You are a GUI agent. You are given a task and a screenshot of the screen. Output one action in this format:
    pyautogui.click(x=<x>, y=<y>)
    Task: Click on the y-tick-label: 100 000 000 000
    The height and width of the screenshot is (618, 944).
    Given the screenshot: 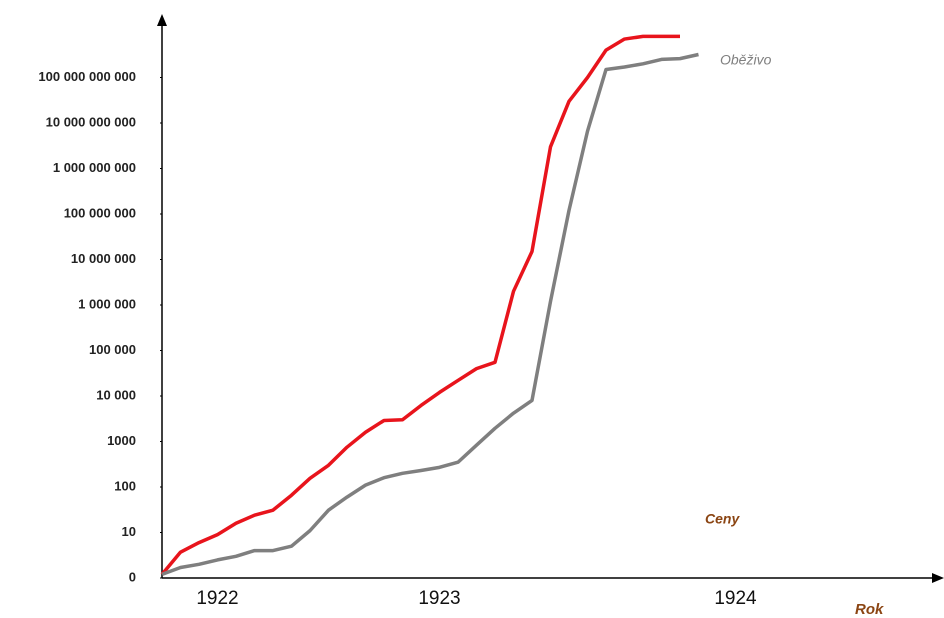 What is the action you would take?
    pyautogui.click(x=87, y=76)
    